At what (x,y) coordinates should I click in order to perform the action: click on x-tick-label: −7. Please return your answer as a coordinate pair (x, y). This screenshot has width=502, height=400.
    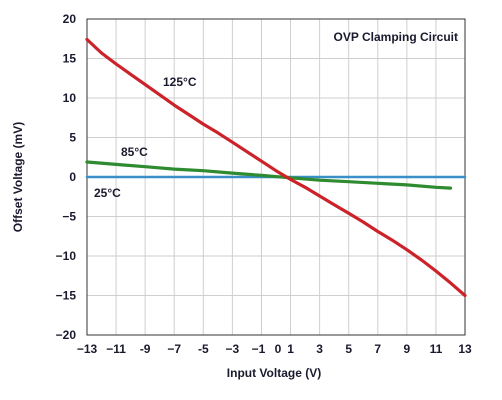
    Looking at the image, I should click on (174, 349).